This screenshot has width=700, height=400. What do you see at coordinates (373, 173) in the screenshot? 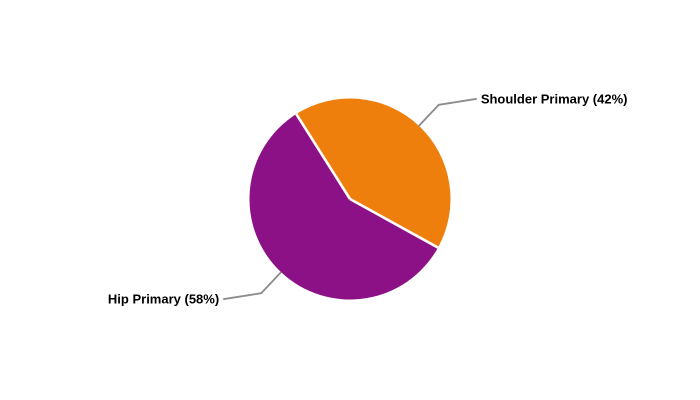
I see `pie-slice-shoulder-primary` at bounding box center [373, 173].